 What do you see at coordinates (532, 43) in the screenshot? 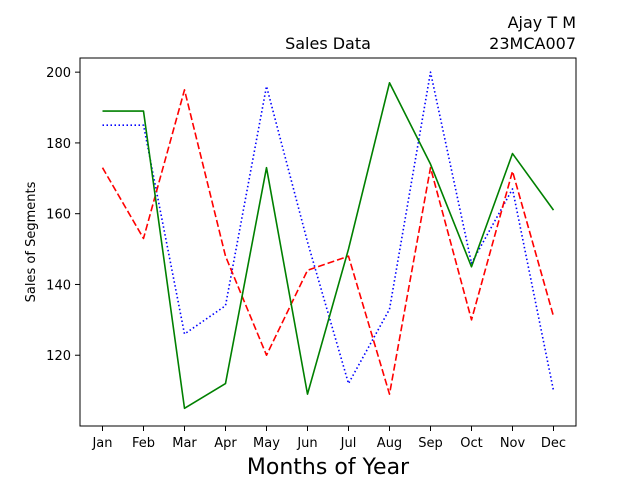
I see `author-id: 23MCA007` at bounding box center [532, 43].